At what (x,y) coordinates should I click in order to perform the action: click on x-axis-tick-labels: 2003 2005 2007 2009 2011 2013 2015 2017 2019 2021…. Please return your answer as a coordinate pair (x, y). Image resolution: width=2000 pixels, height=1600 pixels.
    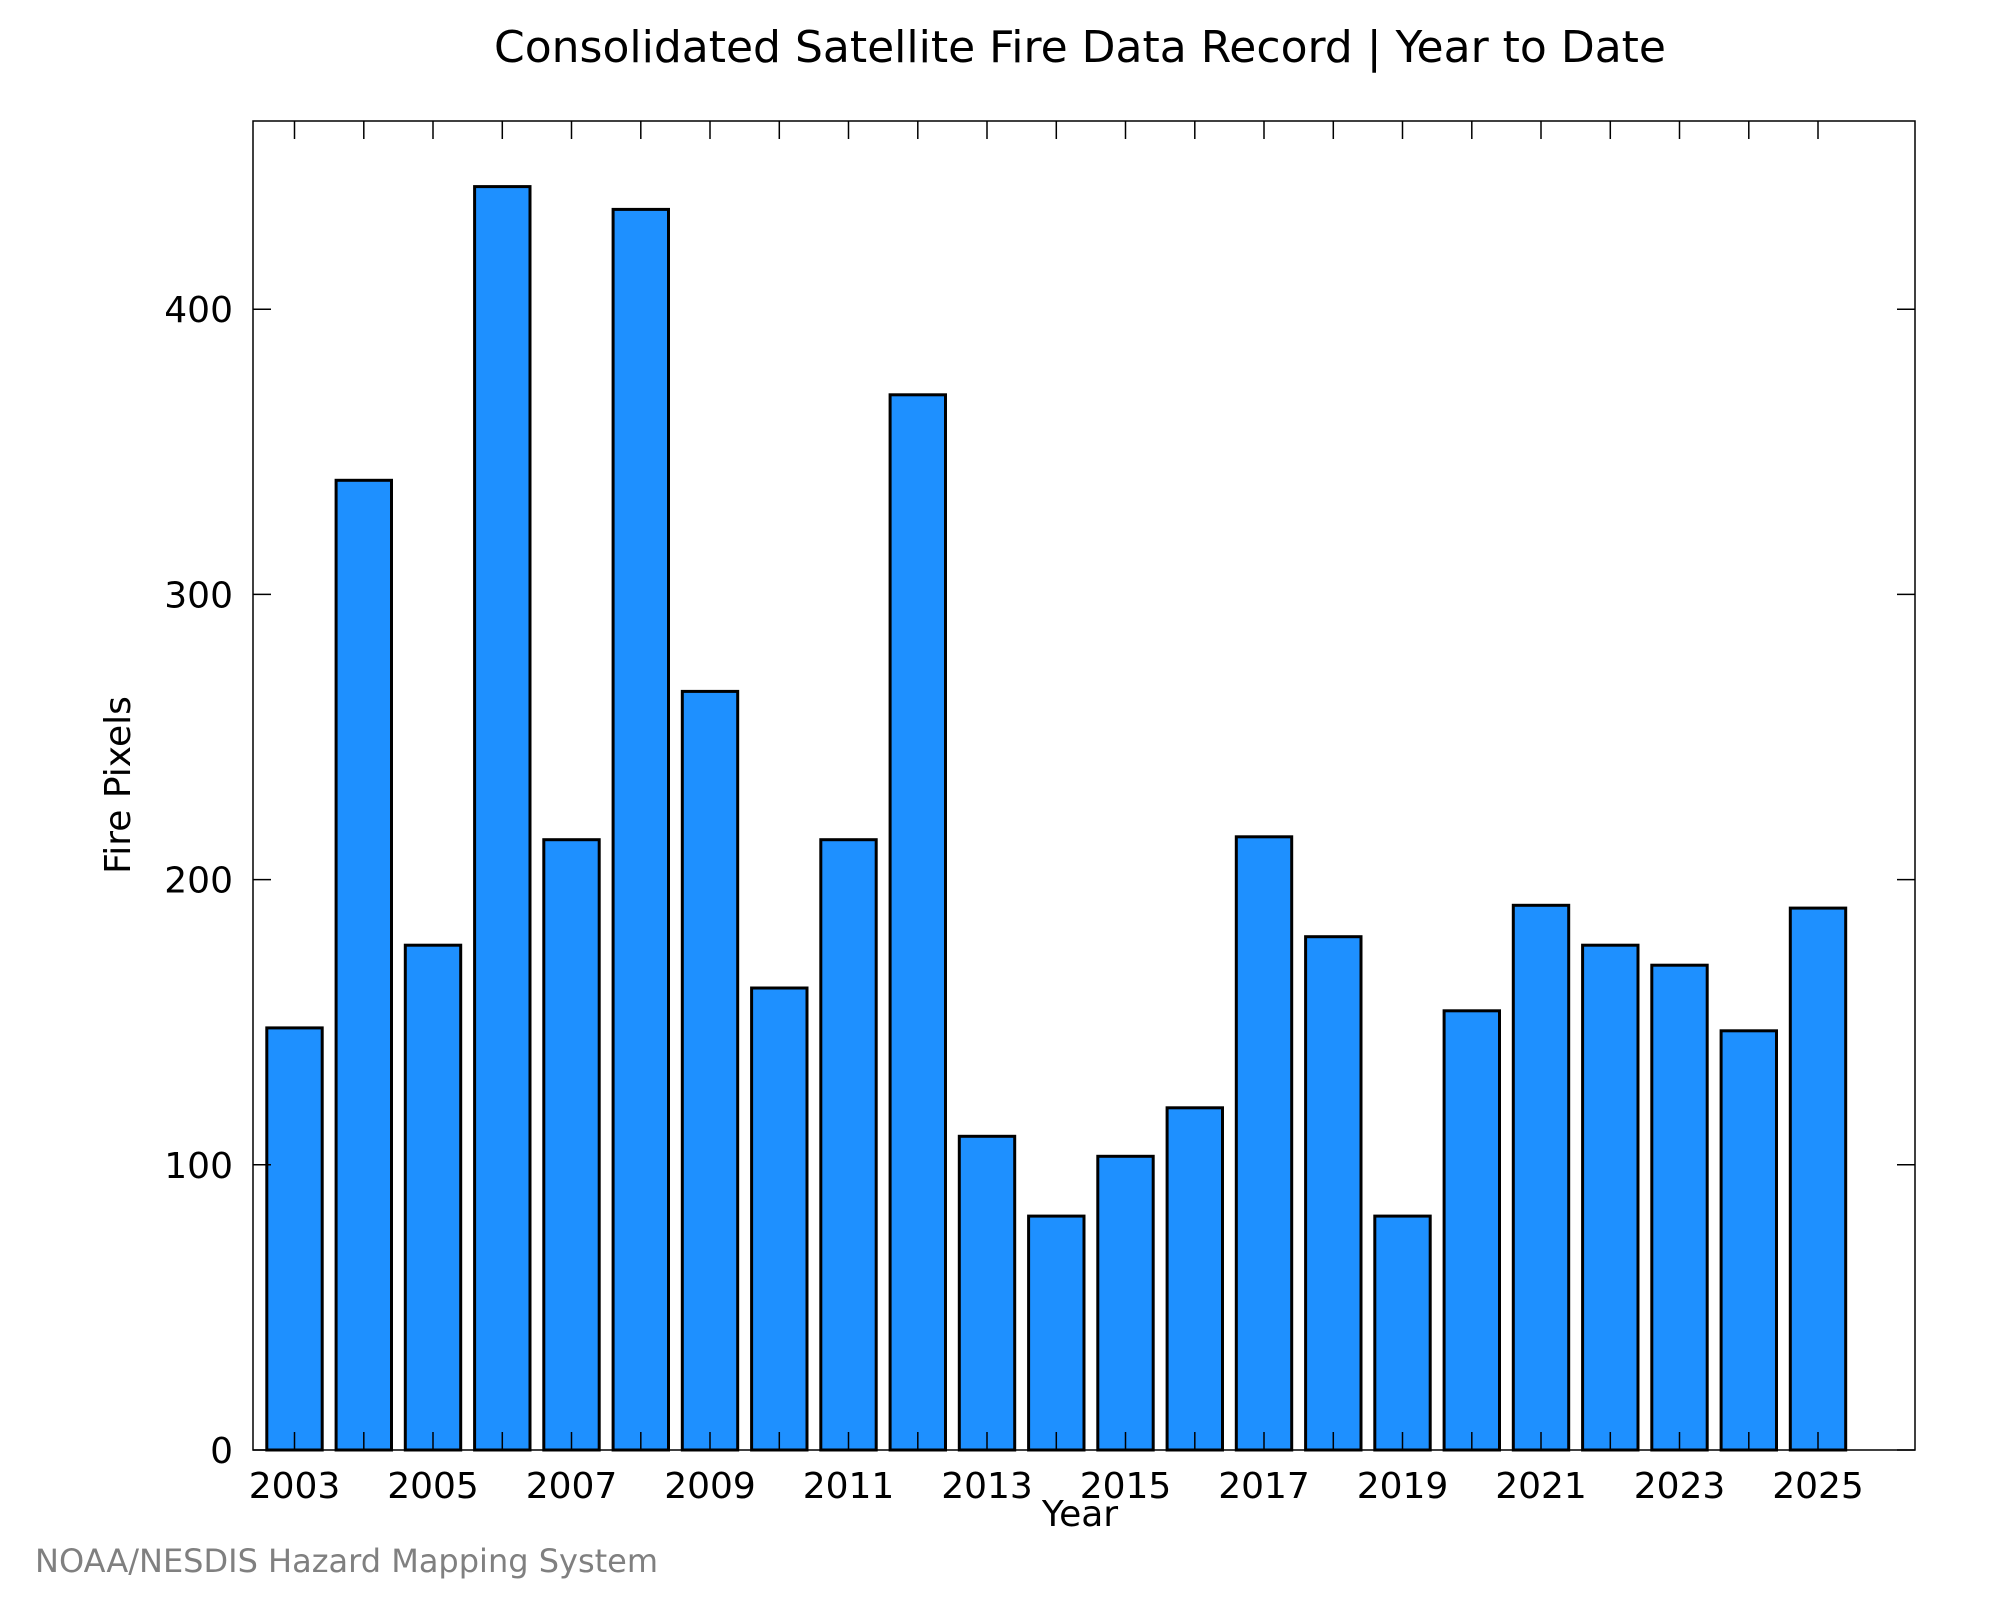
    Looking at the image, I should click on (1056, 1486).